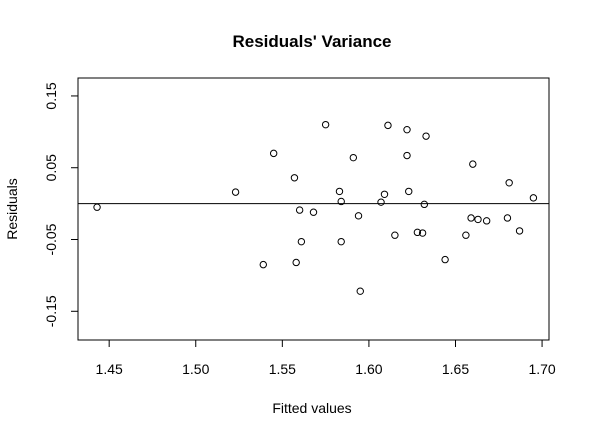 The image size is (589, 438). What do you see at coordinates (455, 369) in the screenshot?
I see `x-tick-label: 1.65` at bounding box center [455, 369].